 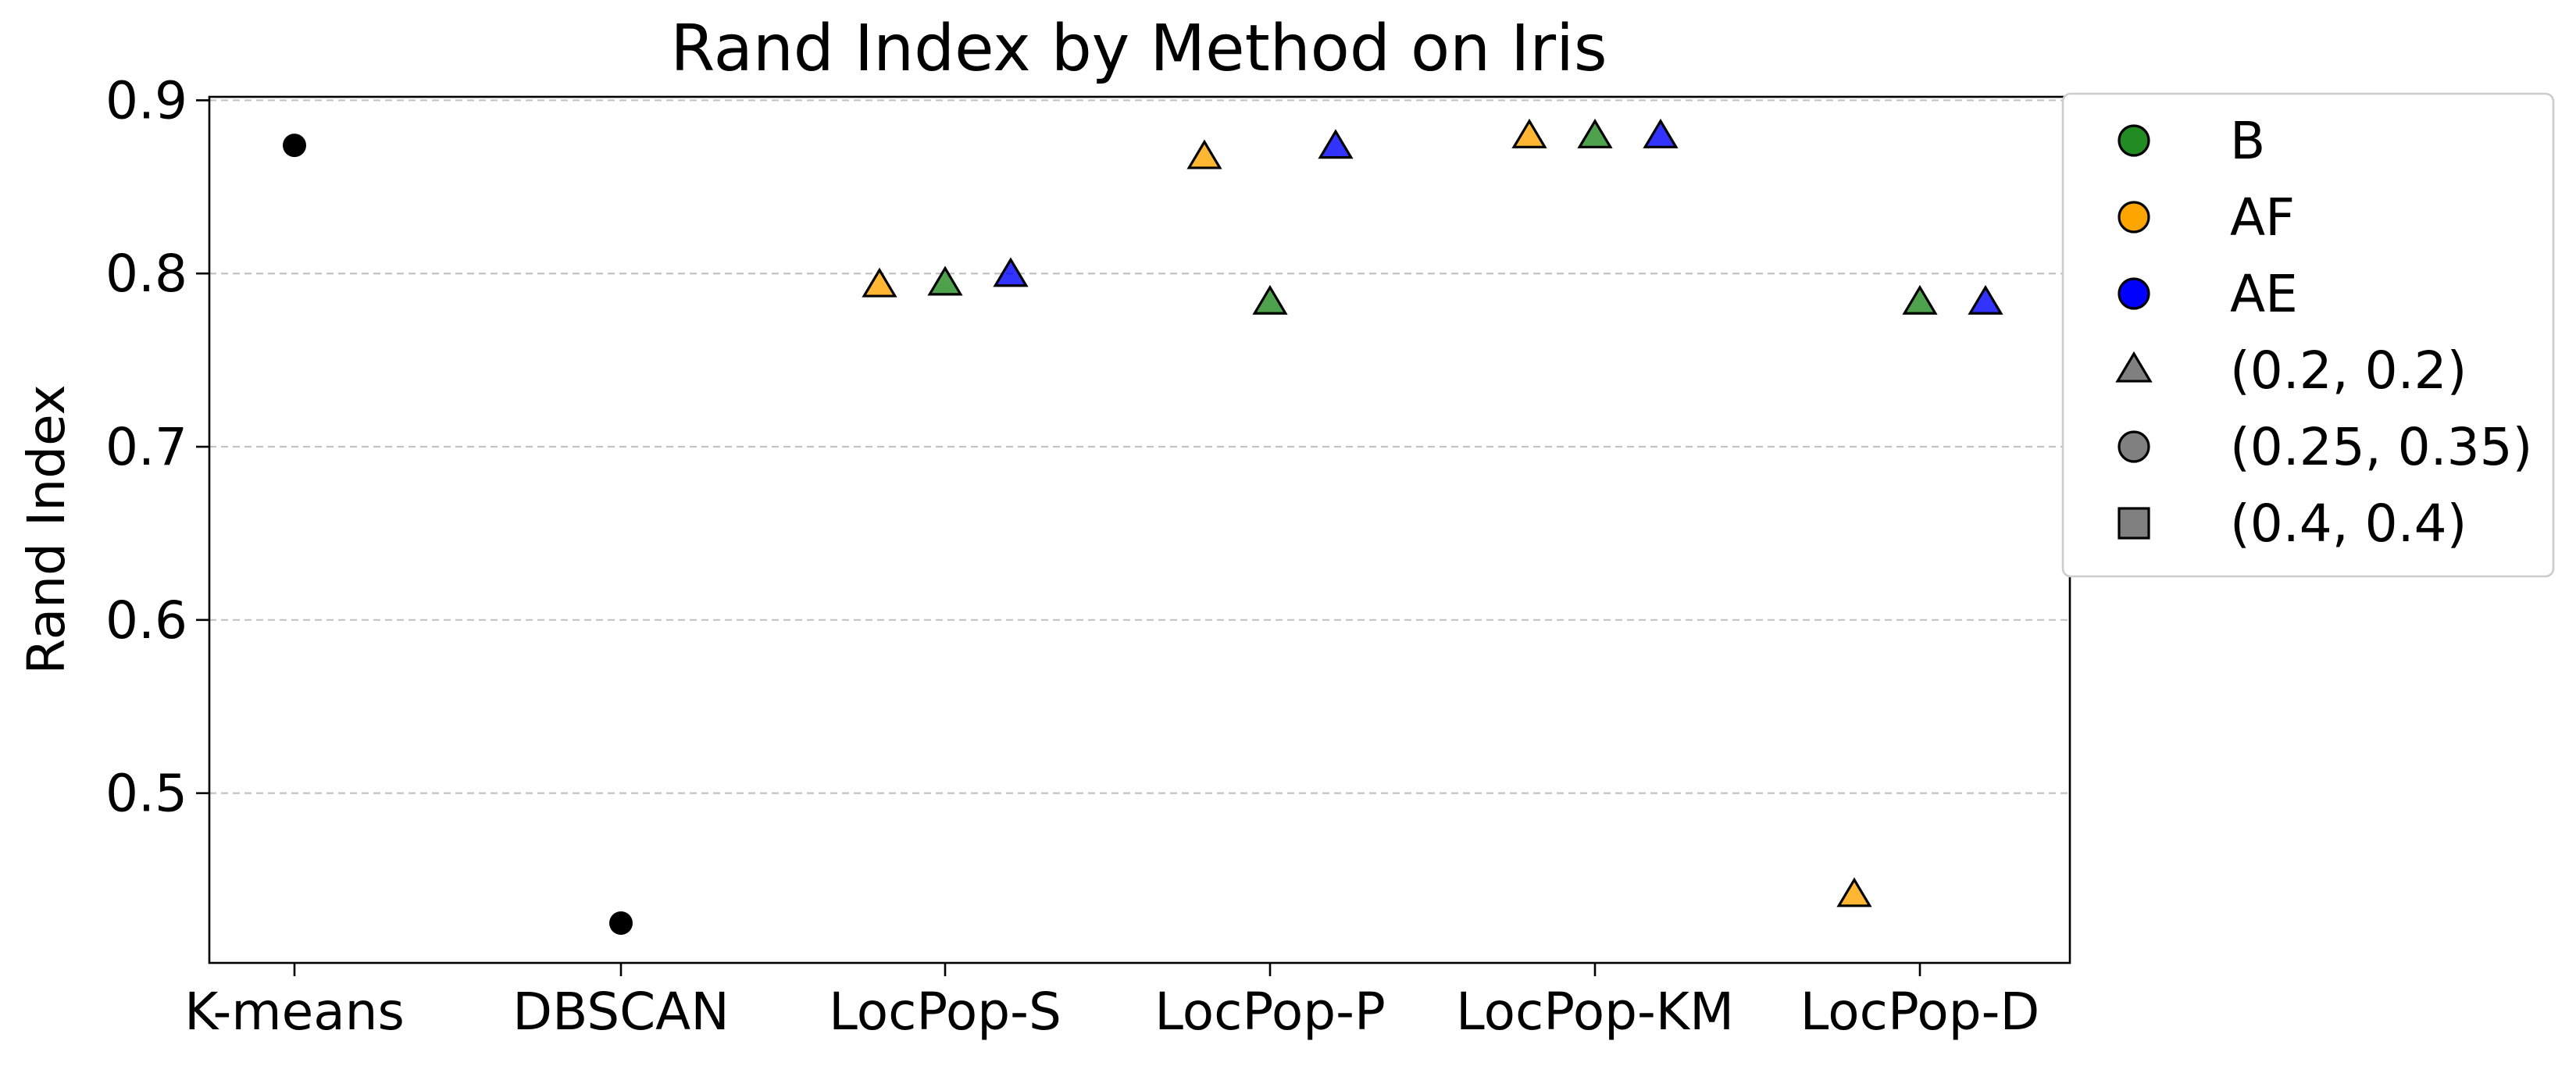 I want to click on y-tick-label: 0.6, so click(x=146, y=620).